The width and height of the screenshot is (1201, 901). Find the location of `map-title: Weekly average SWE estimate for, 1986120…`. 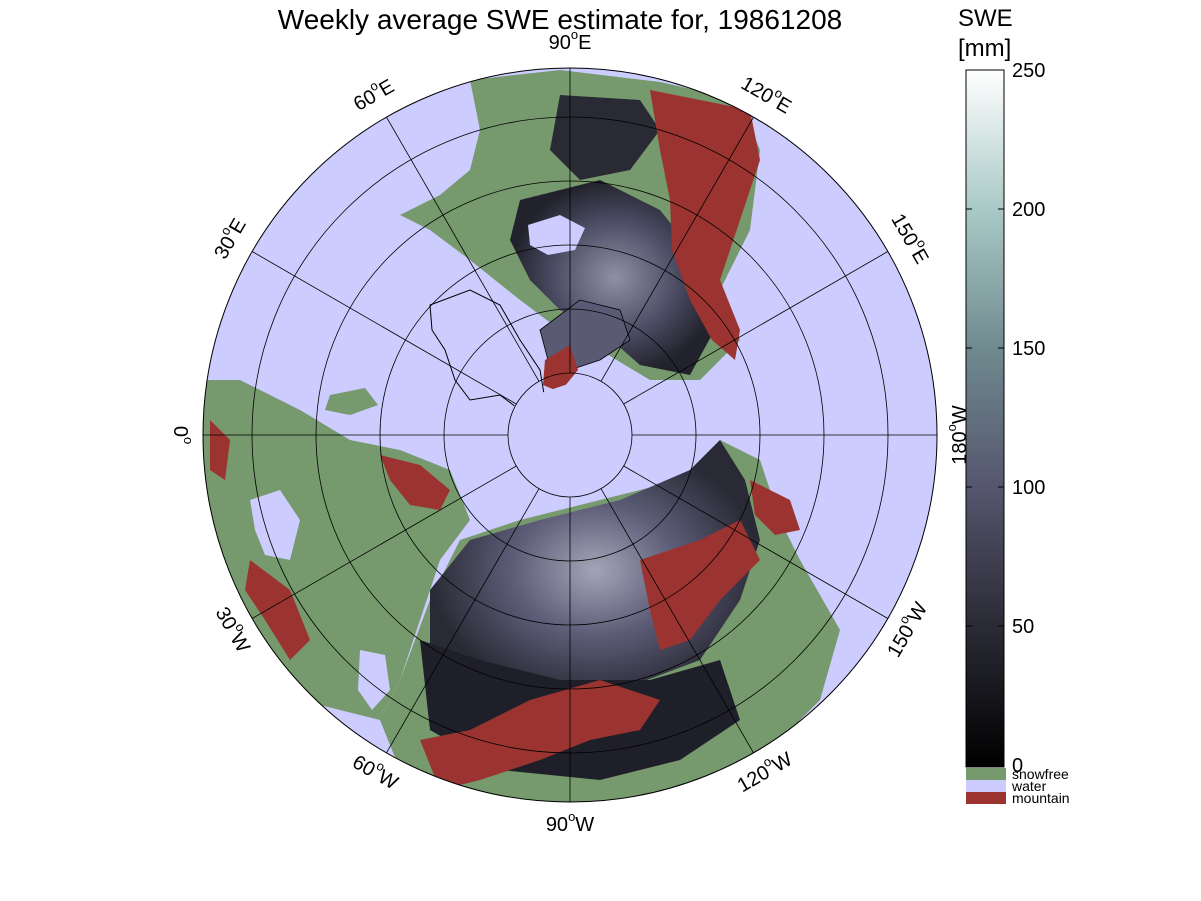

map-title: Weekly average SWE estimate for, 1986120… is located at coordinates (560, 19).